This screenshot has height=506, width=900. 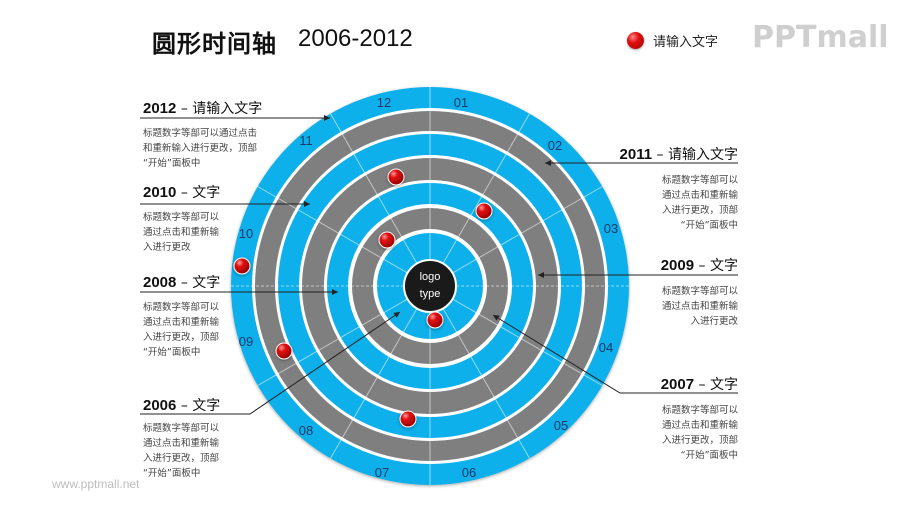 What do you see at coordinates (363, 298) in the screenshot?
I see `markers` at bounding box center [363, 298].